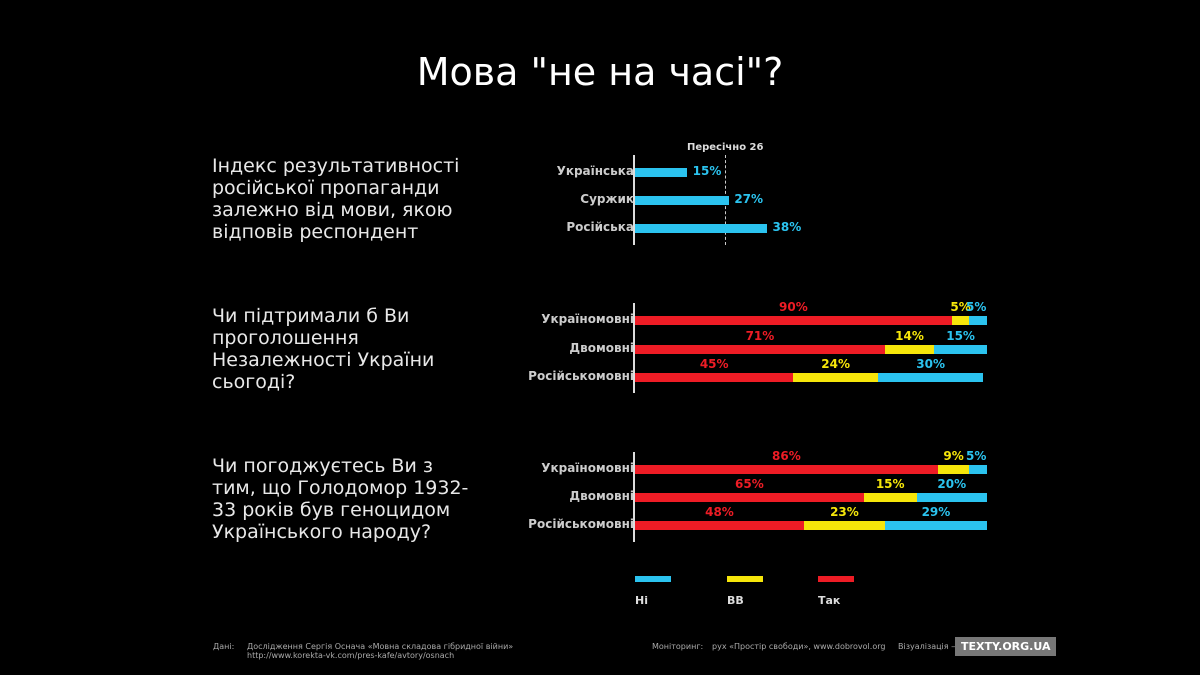 Image resolution: width=1200 pixels, height=675 pixels. Describe the element at coordinates (793, 307) in the screenshot. I see `value-label: 90%` at that location.